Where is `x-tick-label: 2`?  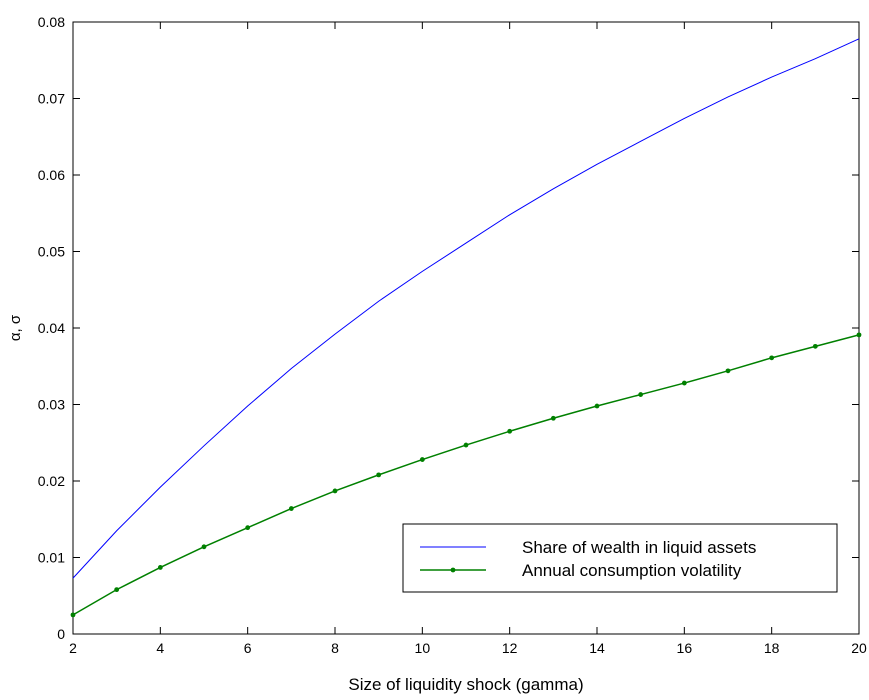
x-tick-label: 2 is located at coordinates (73, 648).